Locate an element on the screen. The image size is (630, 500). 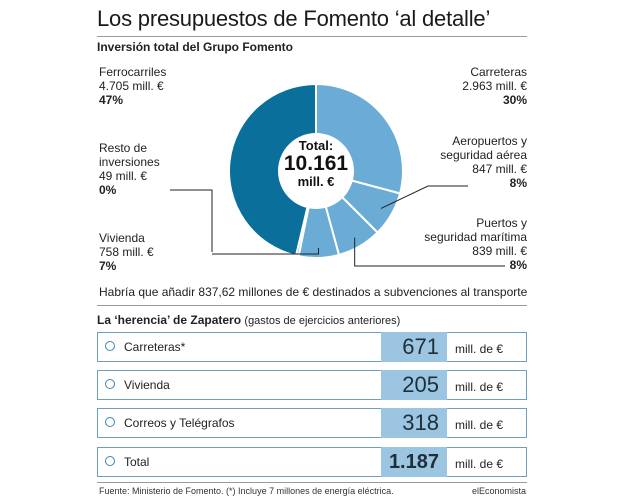
label-pct: 47% is located at coordinates (111, 100).